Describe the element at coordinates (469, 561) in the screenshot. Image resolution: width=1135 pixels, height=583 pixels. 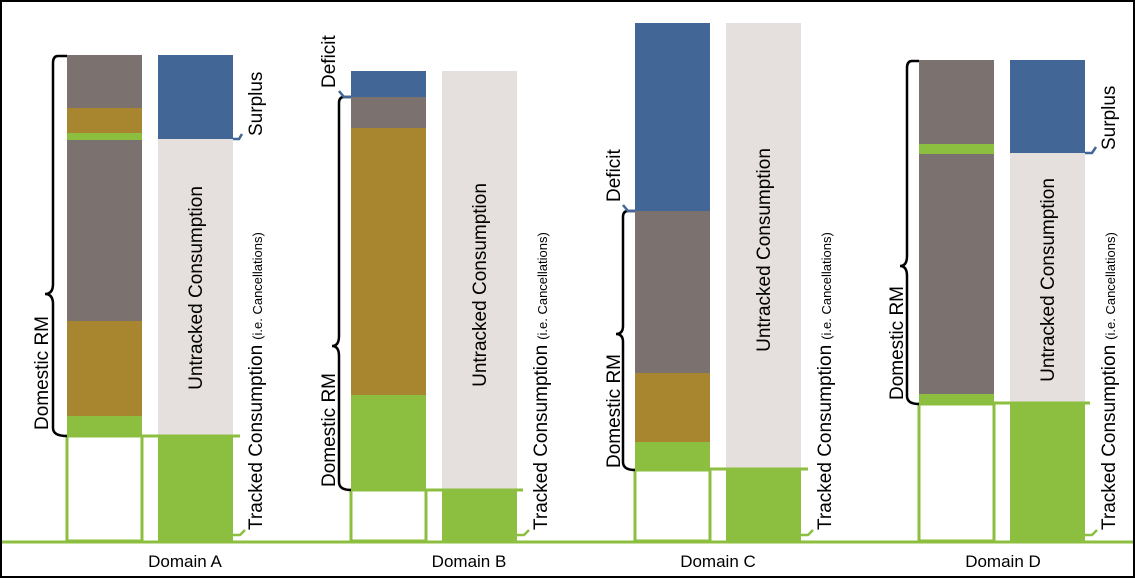
I see `domain-b-name: Domain B` at that location.